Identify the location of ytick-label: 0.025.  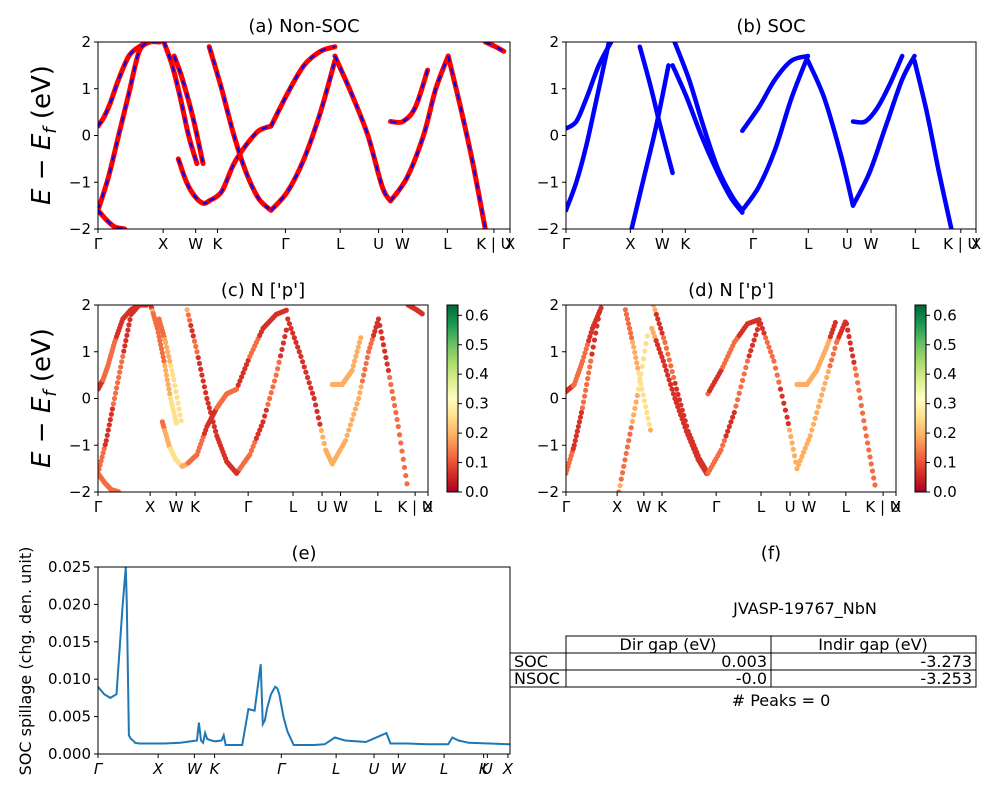
(69, 567).